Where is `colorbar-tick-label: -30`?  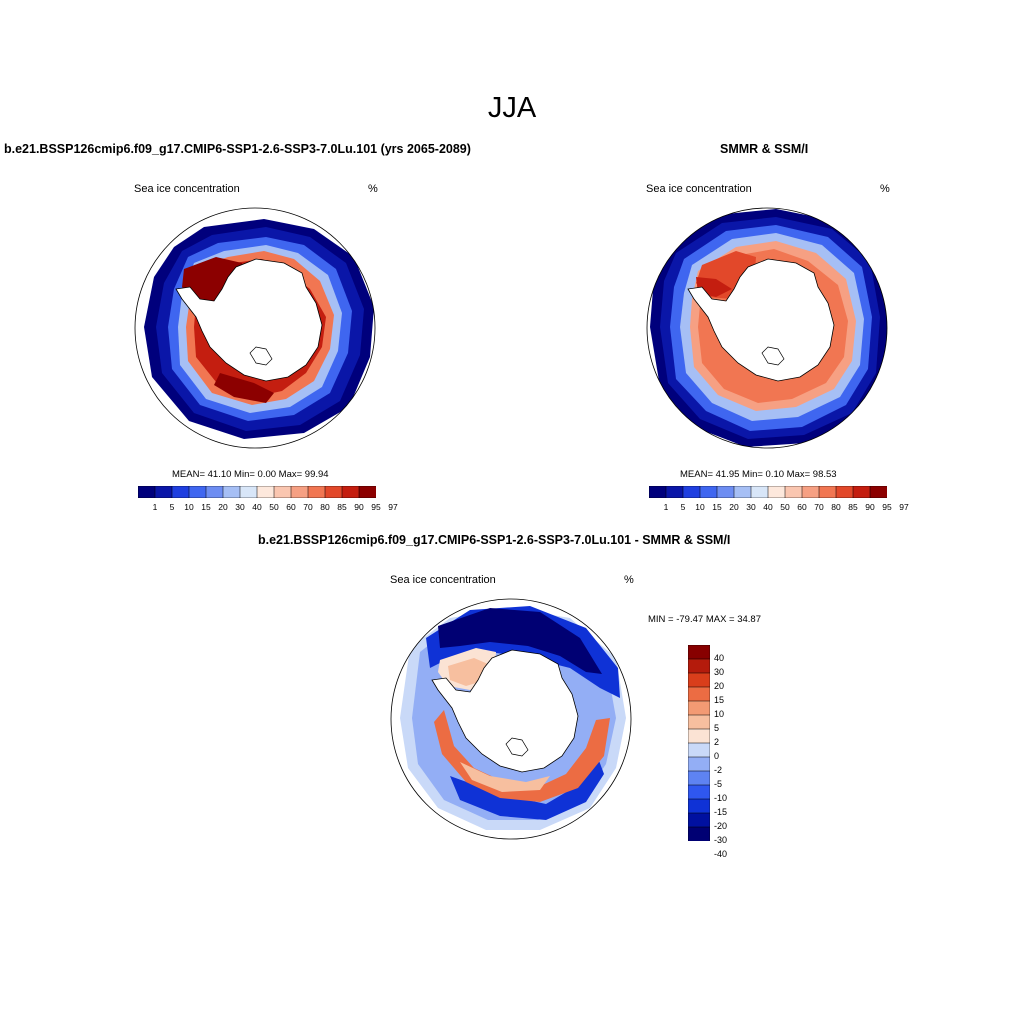
colorbar-tick-label: -30 is located at coordinates (721, 840).